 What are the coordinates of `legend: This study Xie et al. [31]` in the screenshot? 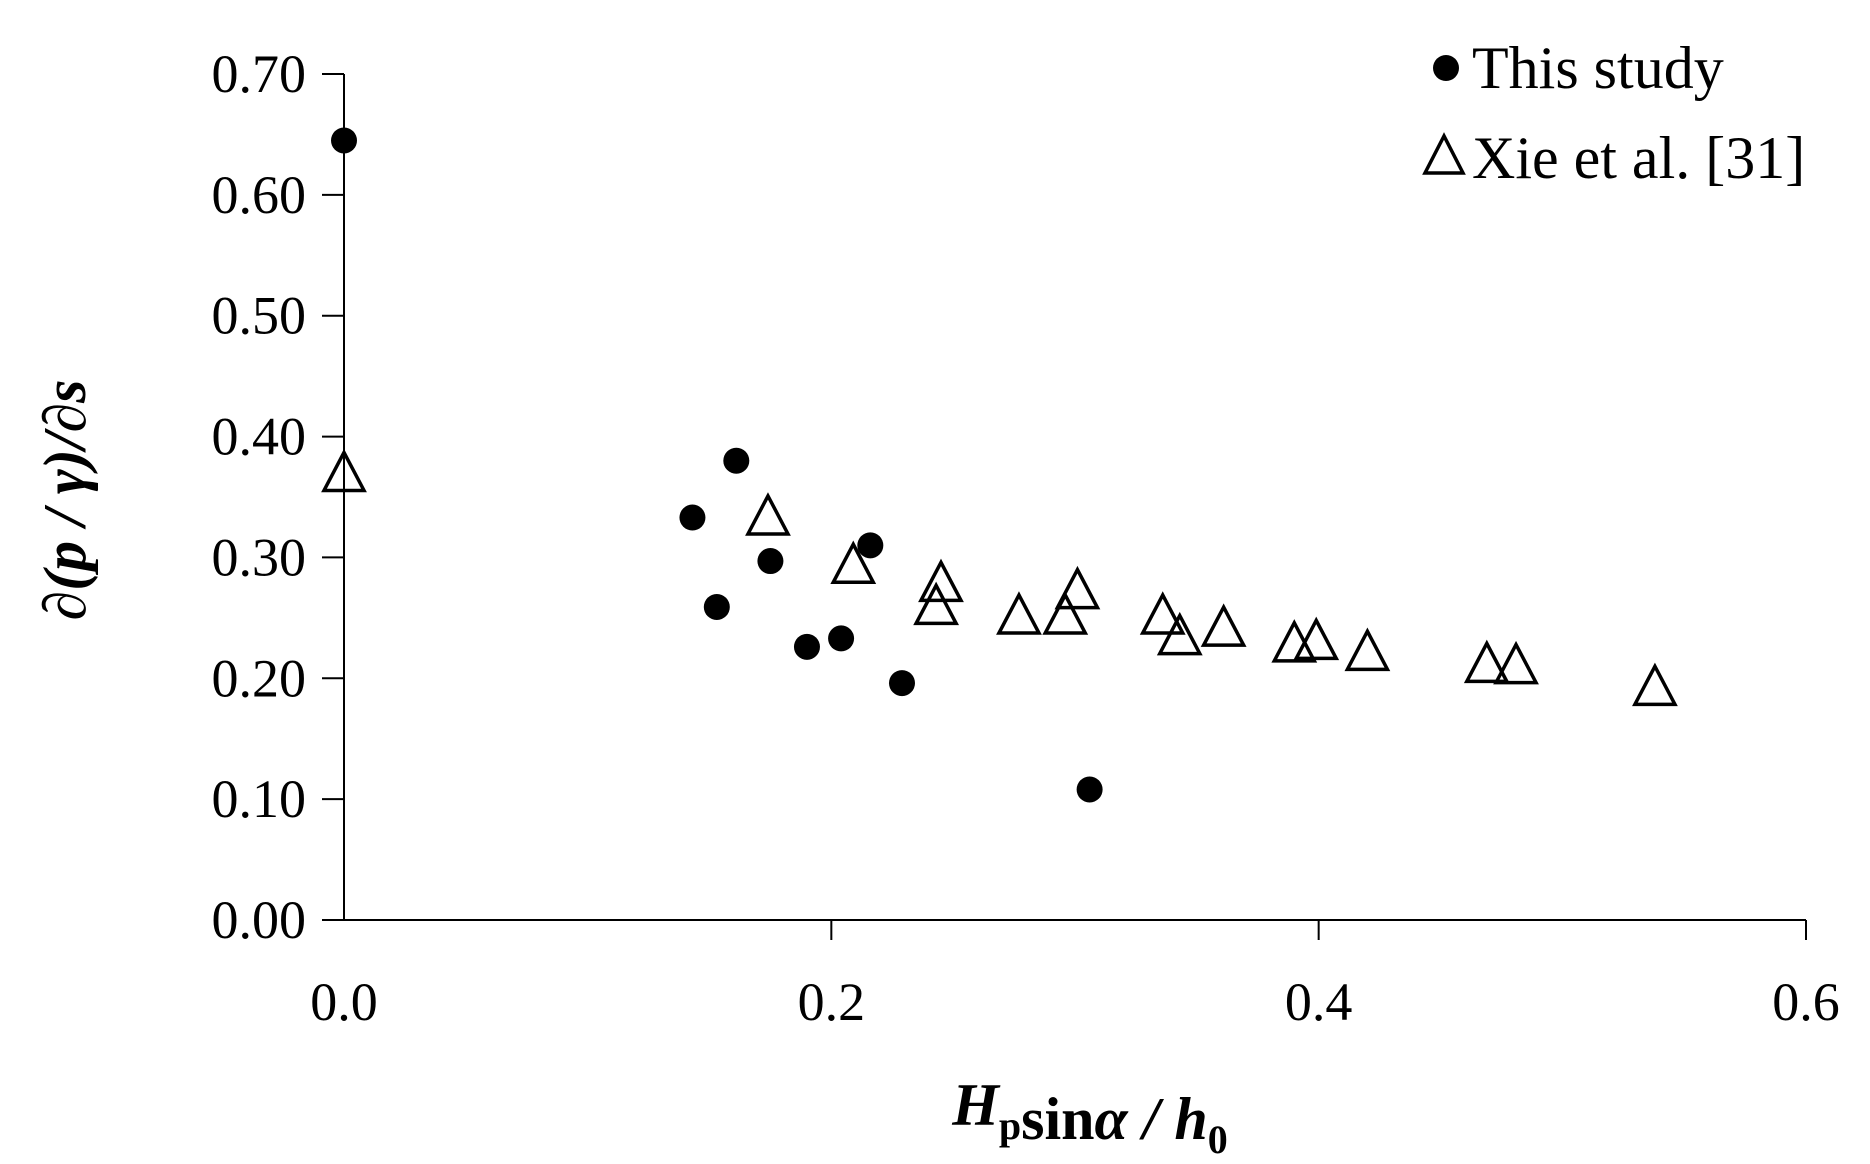 It's located at (1613, 113).